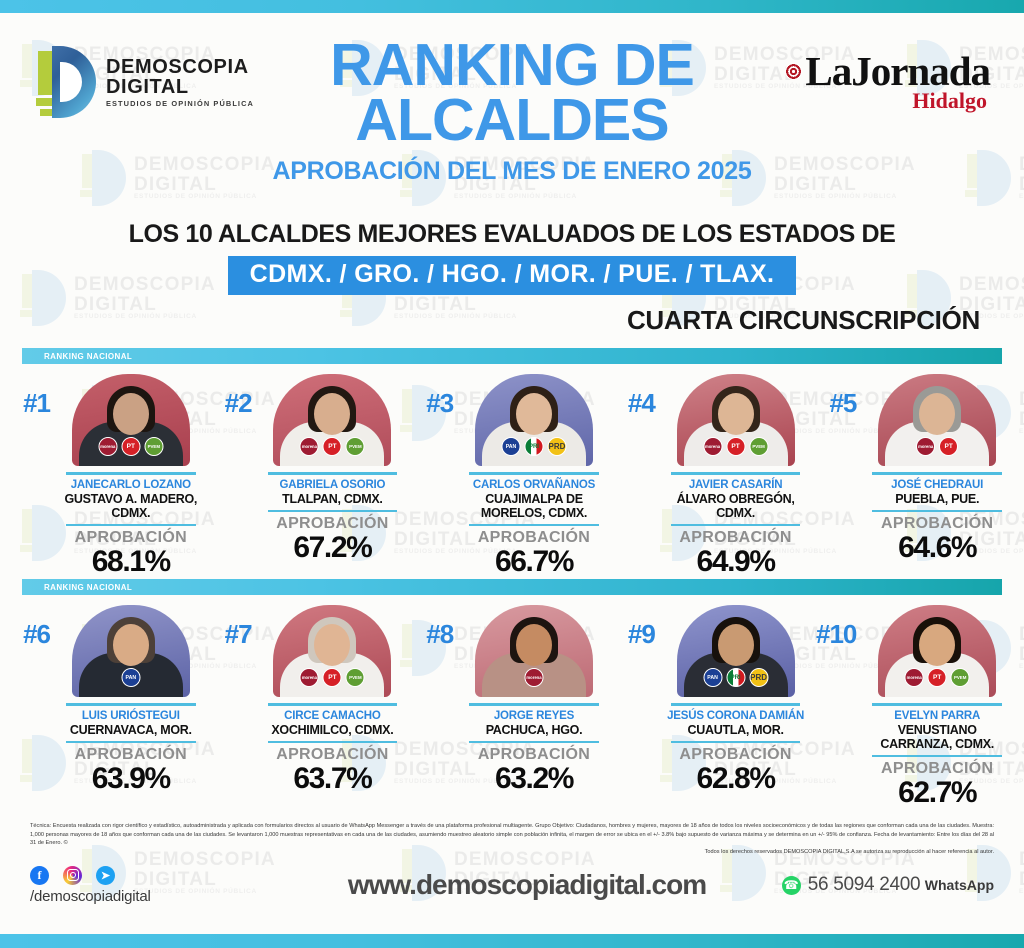 Image resolution: width=1024 pixels, height=948 pixels. What do you see at coordinates (641, 403) in the screenshot?
I see `rank-number: #4` at bounding box center [641, 403].